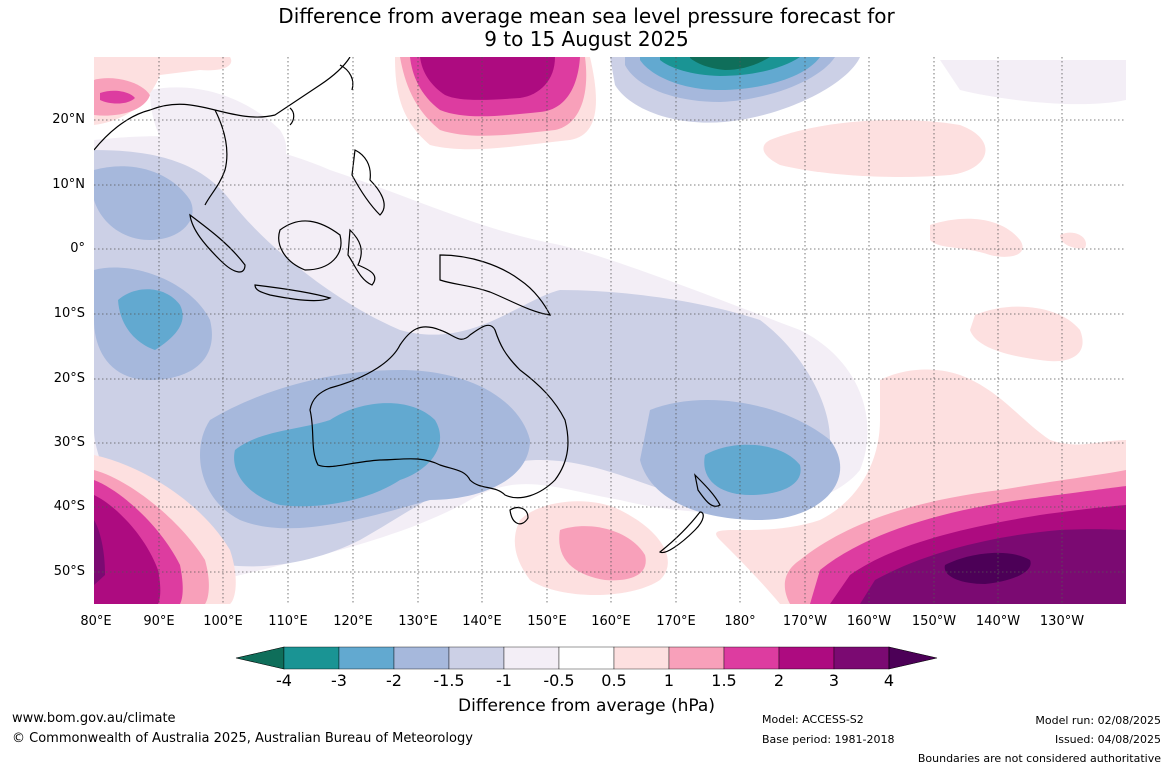 The image size is (1173, 770). I want to click on lat-label-40s: 40°S, so click(69, 506).